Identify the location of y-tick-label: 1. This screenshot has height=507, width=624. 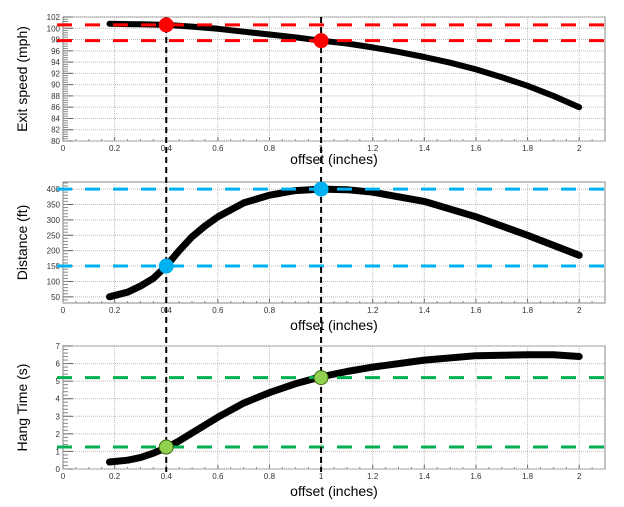
(58, 451).